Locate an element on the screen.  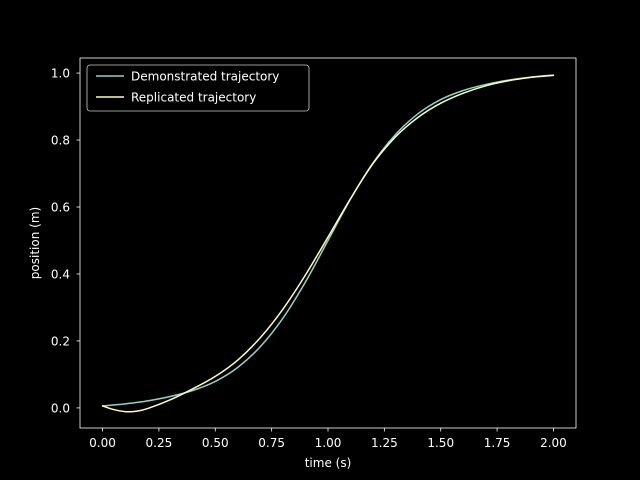
x-tick-label: 0.00 is located at coordinates (102, 443).